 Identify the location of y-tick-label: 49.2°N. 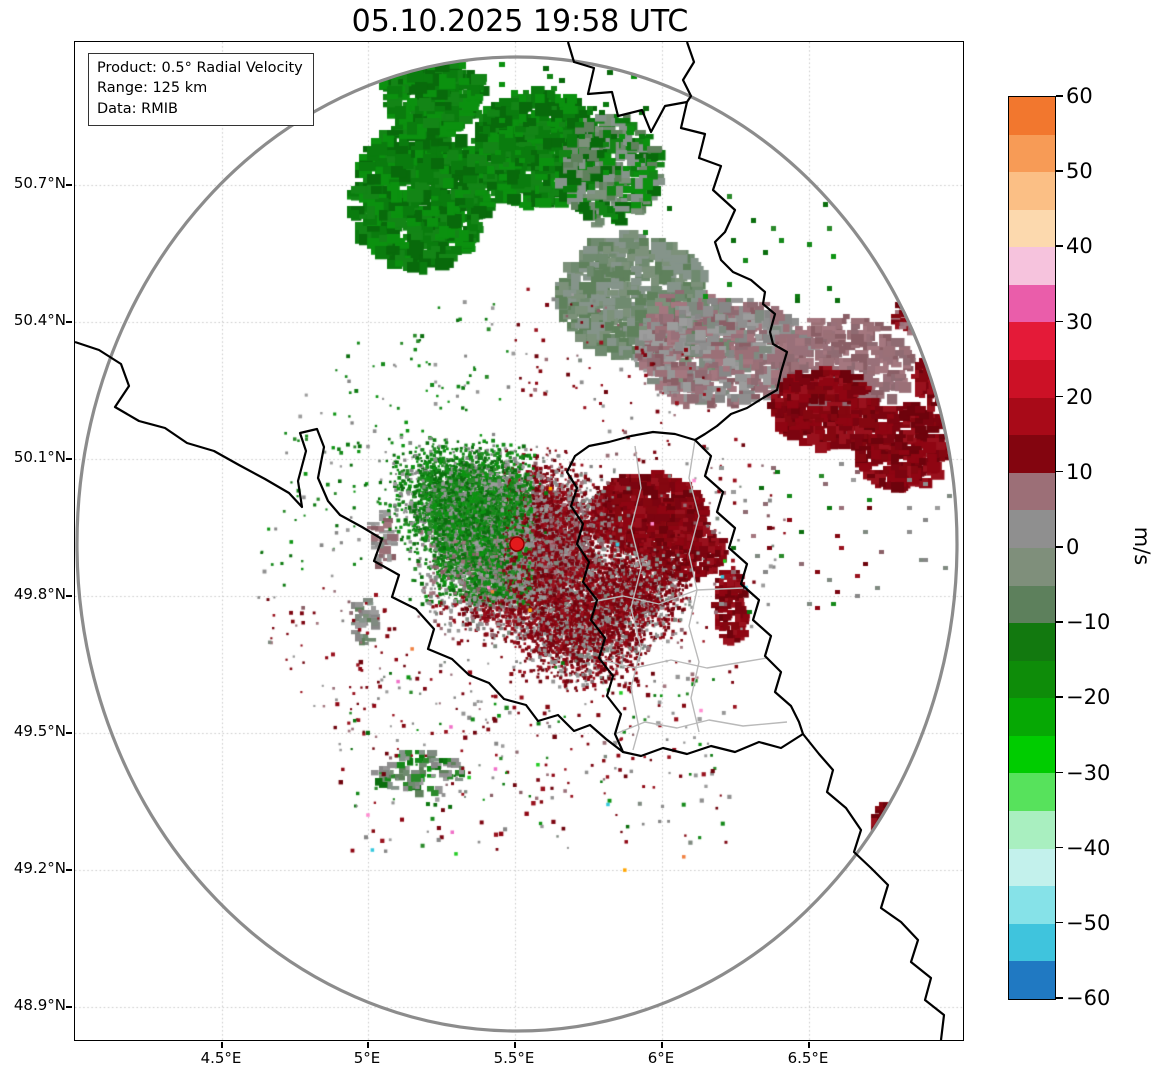
(39, 868).